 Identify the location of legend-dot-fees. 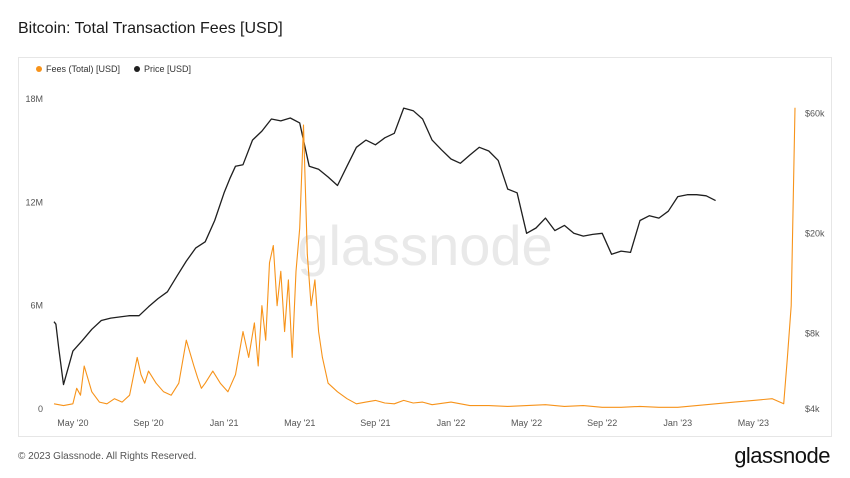
(39, 69).